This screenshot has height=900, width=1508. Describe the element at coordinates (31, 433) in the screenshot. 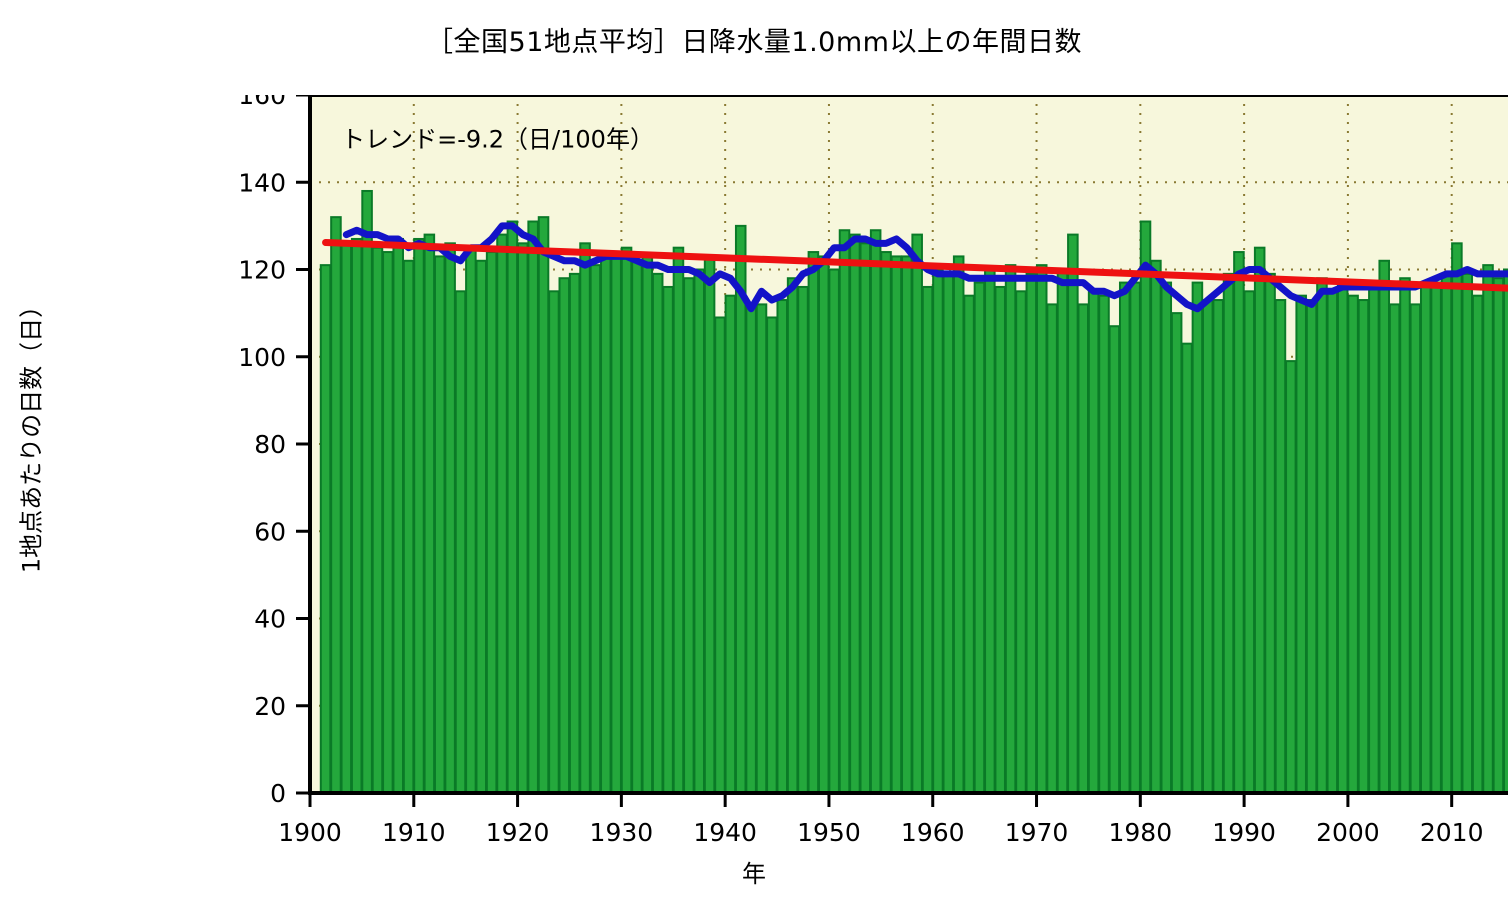

I see `y-axis-title: 1地点あたりの日数（日）` at that location.